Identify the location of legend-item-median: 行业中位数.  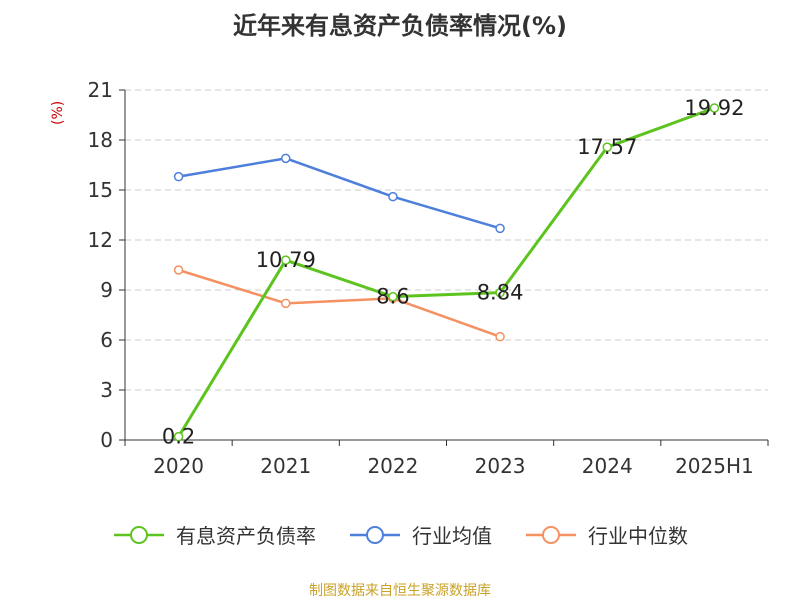
(606, 534).